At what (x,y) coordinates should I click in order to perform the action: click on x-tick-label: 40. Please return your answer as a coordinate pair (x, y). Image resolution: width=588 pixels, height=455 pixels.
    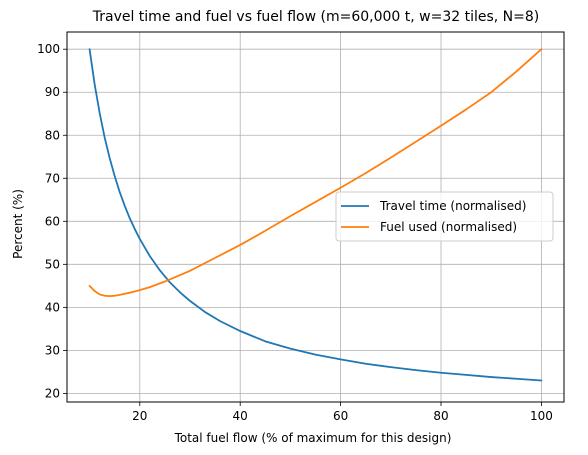
    Looking at the image, I should click on (240, 416).